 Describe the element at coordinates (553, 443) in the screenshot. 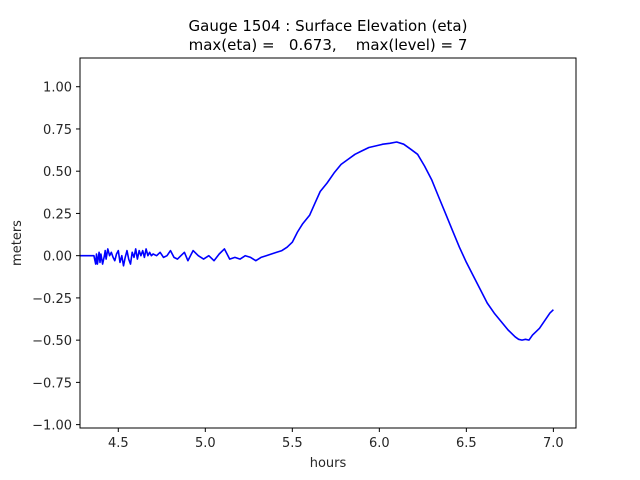

I see `x-tick-label: 7.0` at that location.